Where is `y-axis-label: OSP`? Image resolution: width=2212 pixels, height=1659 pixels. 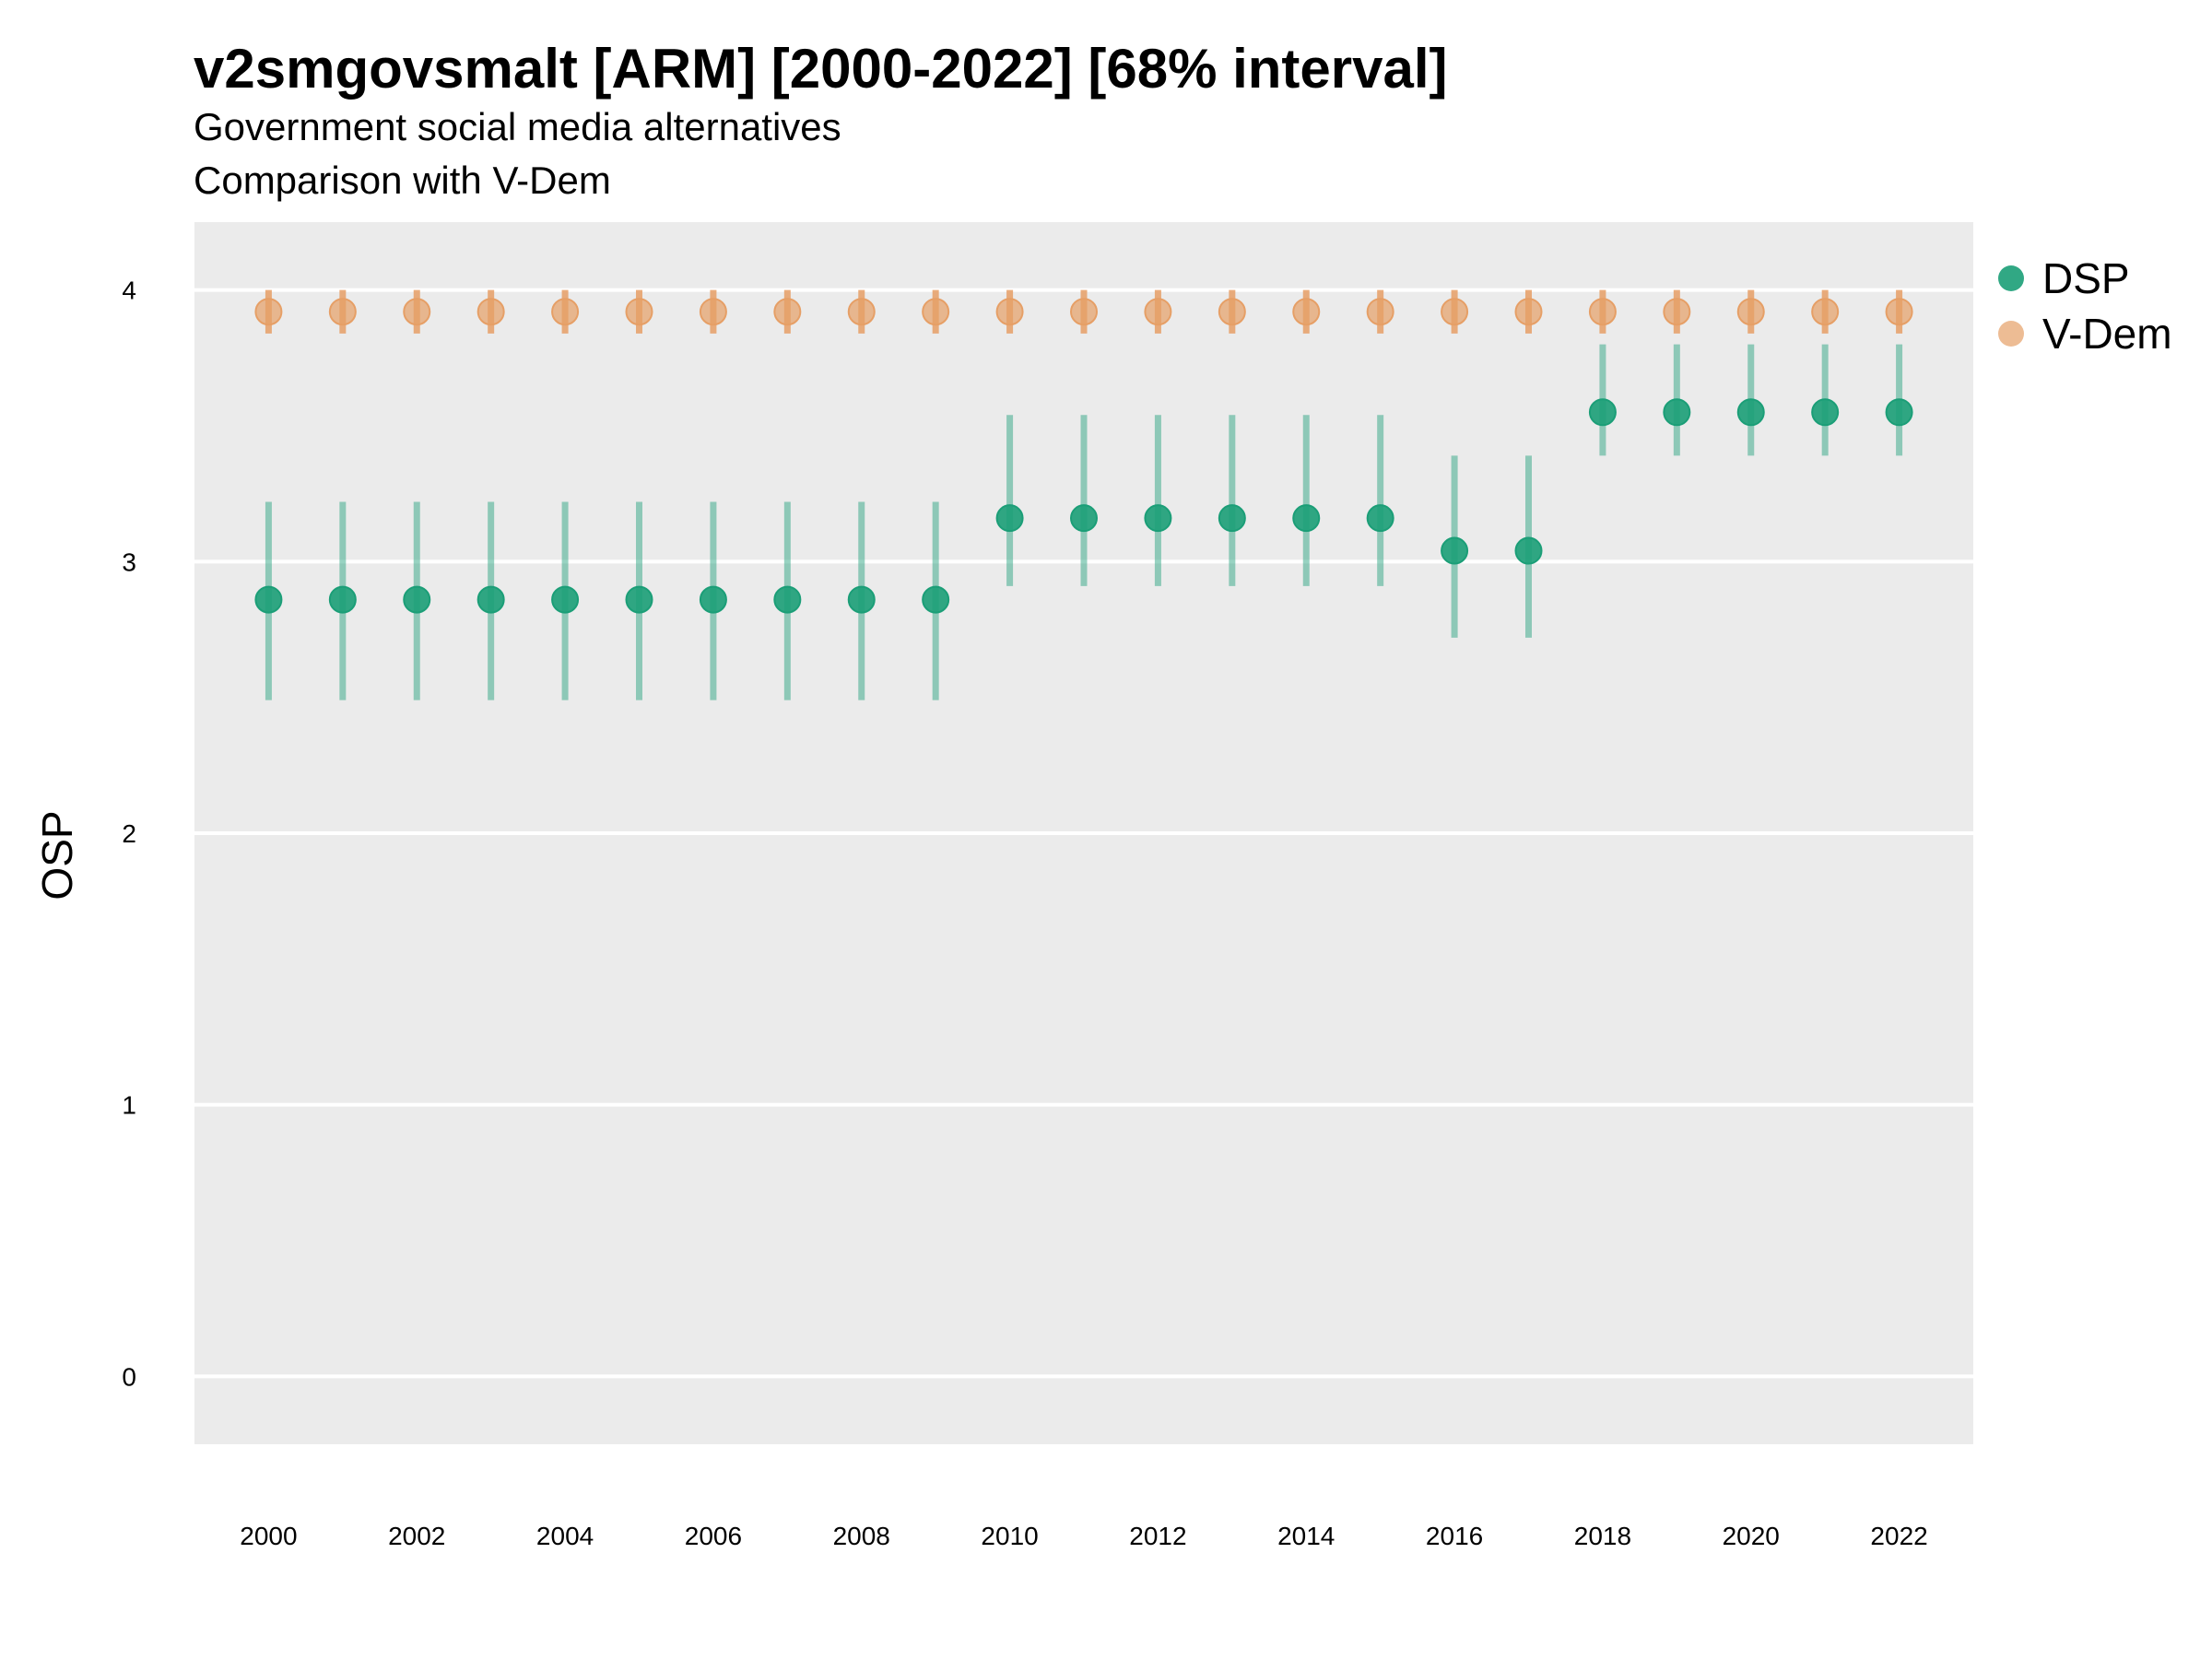
y-axis-label: OSP is located at coordinates (57, 855).